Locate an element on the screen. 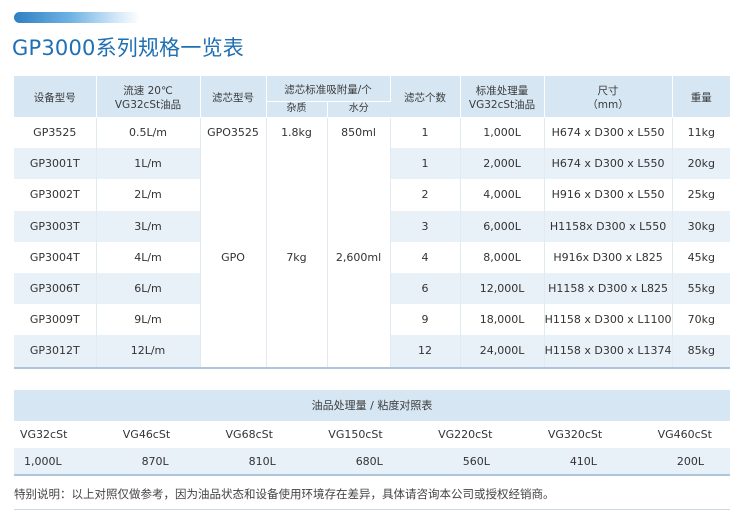 This screenshot has width=741, height=524. cell-element: GPO3525 is located at coordinates (233, 133).